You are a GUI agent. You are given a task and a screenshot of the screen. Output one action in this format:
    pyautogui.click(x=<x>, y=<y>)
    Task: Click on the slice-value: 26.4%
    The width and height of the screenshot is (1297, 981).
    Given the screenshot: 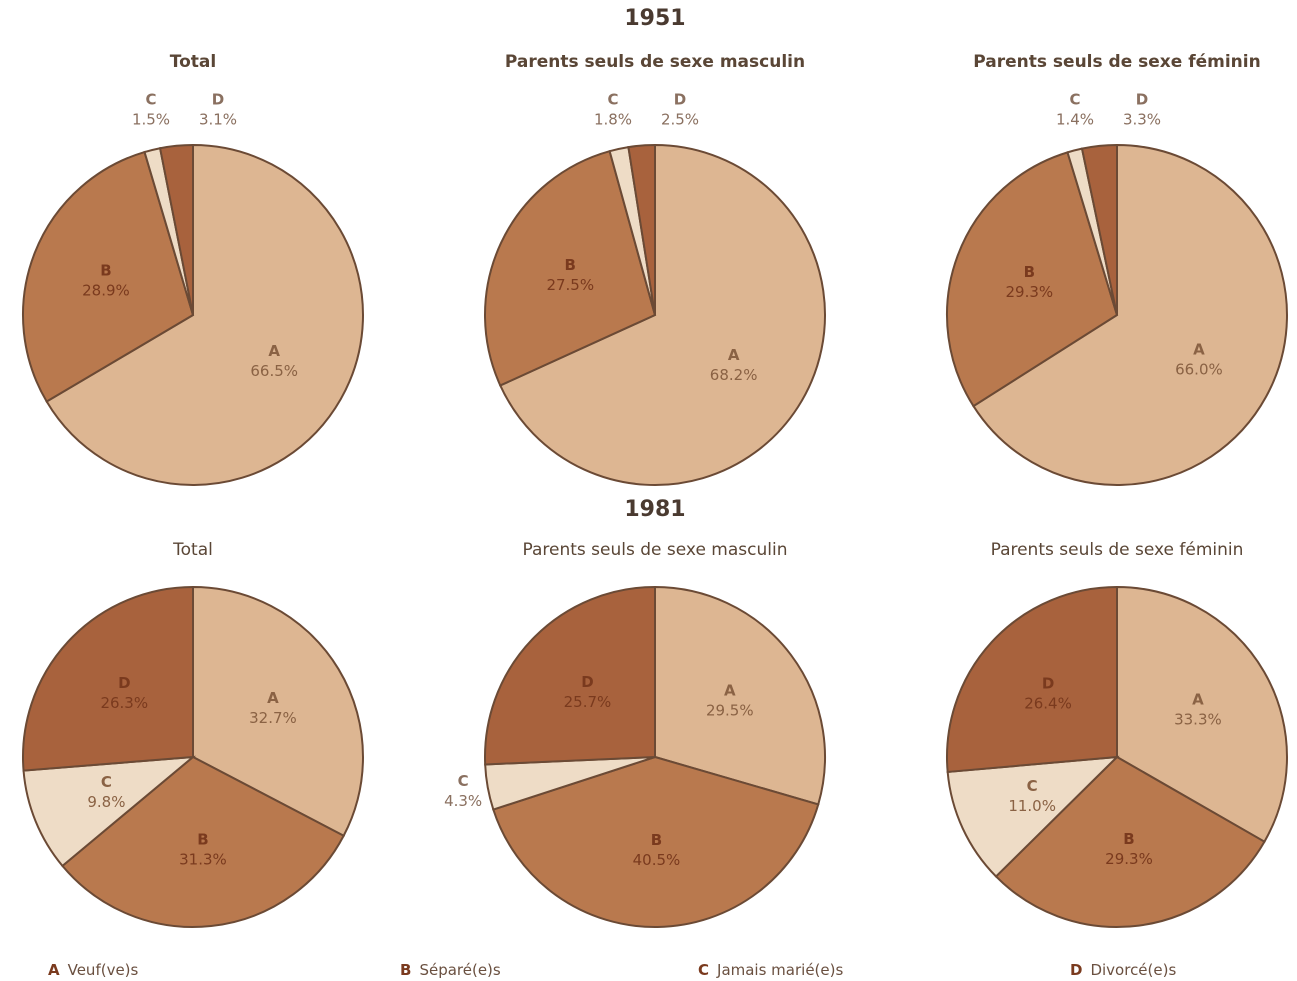 What is the action you would take?
    pyautogui.click(x=1048, y=703)
    